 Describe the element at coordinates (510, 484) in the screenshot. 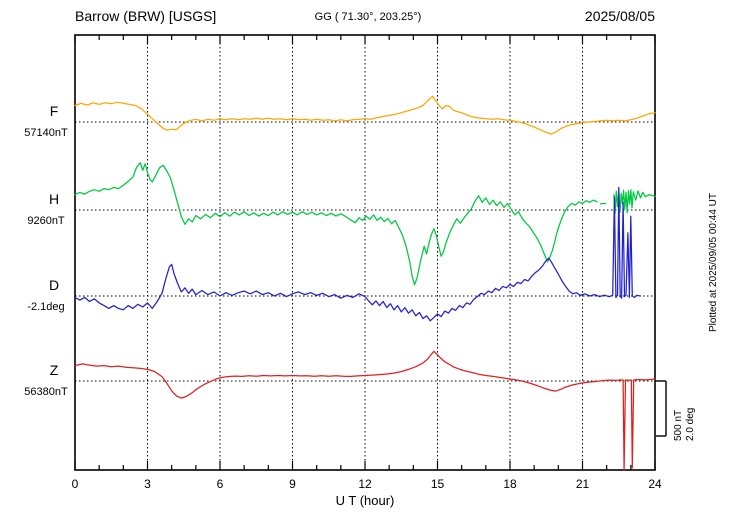

I see `x-tick-label-18: 18` at that location.